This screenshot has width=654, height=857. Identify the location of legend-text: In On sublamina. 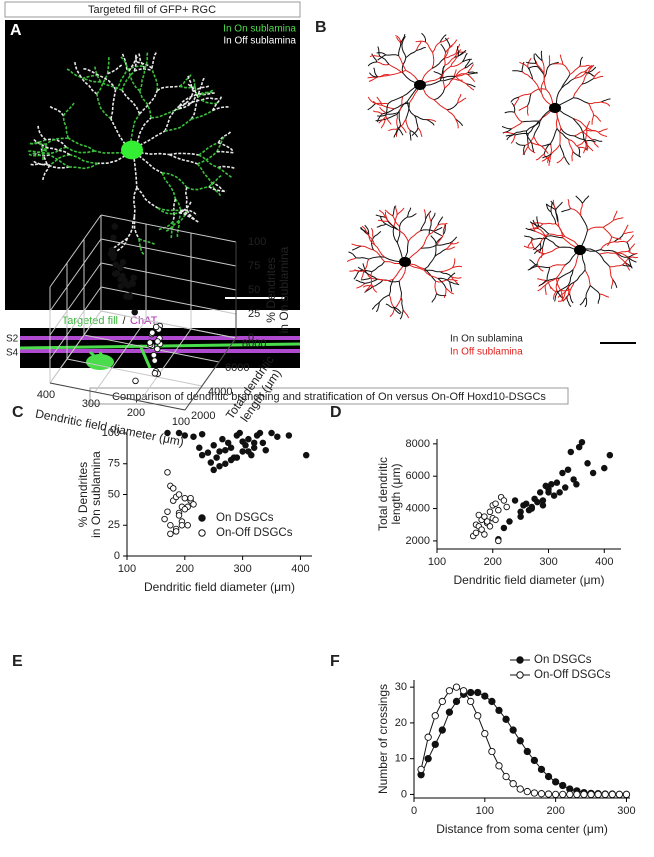
(259, 29).